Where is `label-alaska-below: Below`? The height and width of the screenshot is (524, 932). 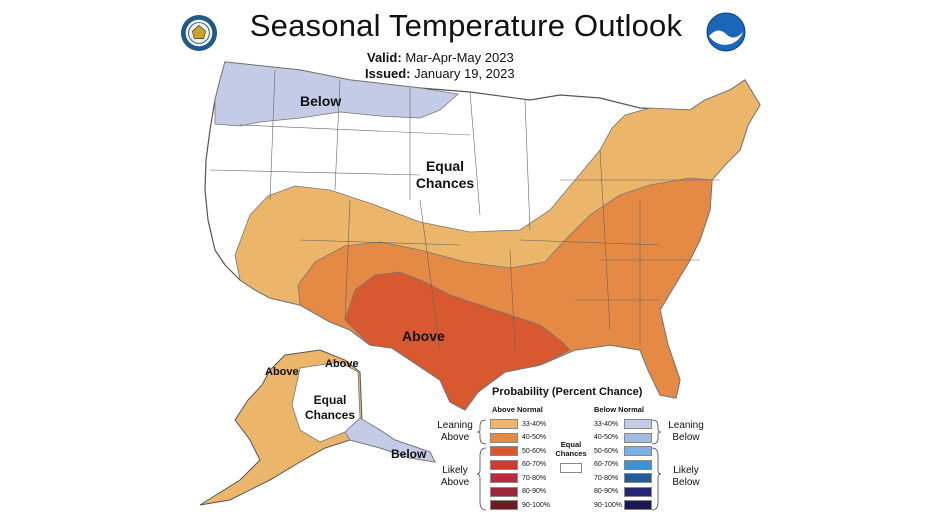
label-alaska-below: Below is located at coordinates (409, 454).